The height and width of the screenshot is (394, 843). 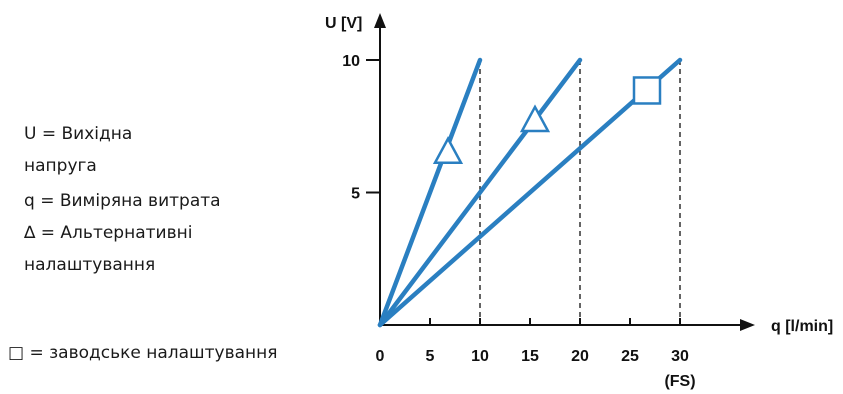 I want to click on x-axis-arrow, so click(x=747, y=325).